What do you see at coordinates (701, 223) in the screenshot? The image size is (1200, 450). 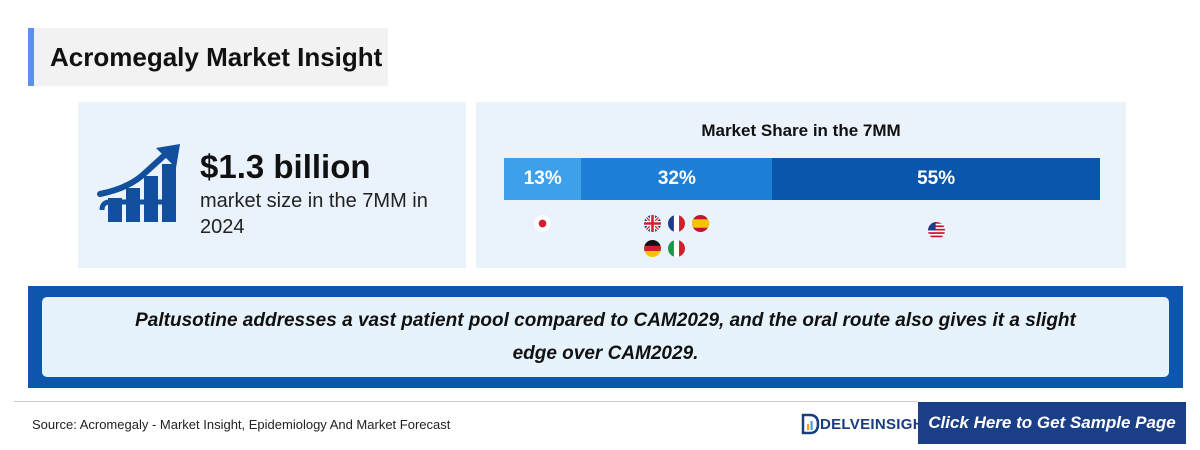 I see `spain-flag-icon` at bounding box center [701, 223].